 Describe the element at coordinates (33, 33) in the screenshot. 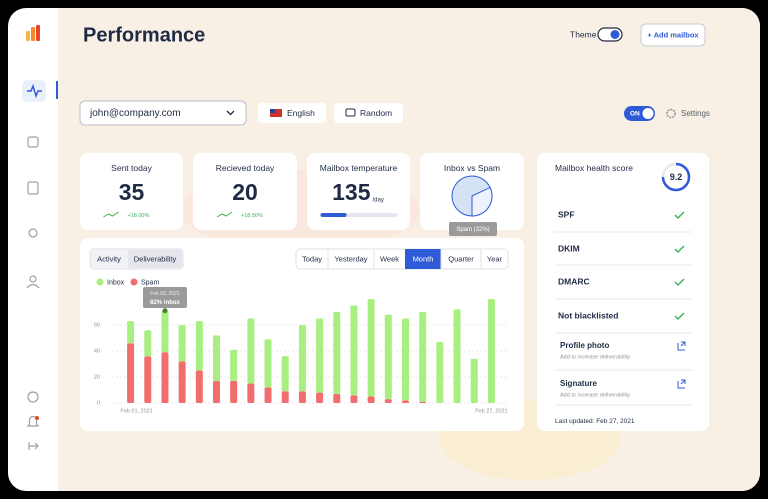

I see `logo` at that location.